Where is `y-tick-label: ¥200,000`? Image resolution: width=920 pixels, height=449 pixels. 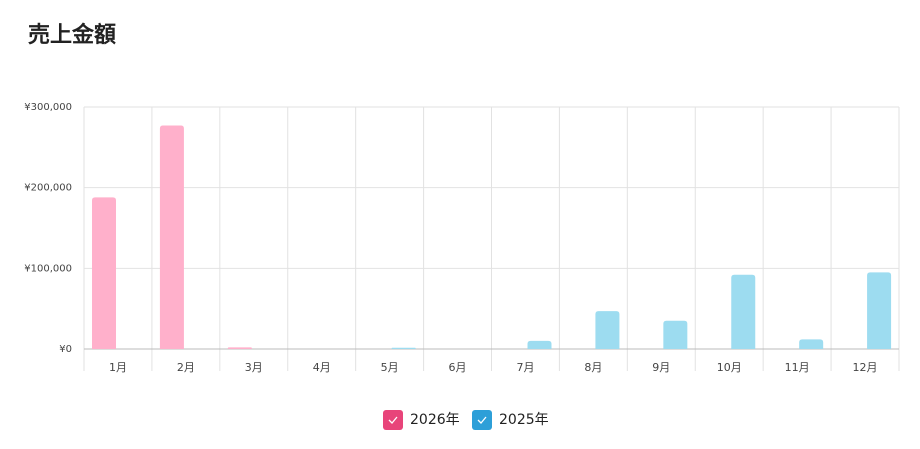
y-tick-label: ¥200,000 is located at coordinates (48, 188).